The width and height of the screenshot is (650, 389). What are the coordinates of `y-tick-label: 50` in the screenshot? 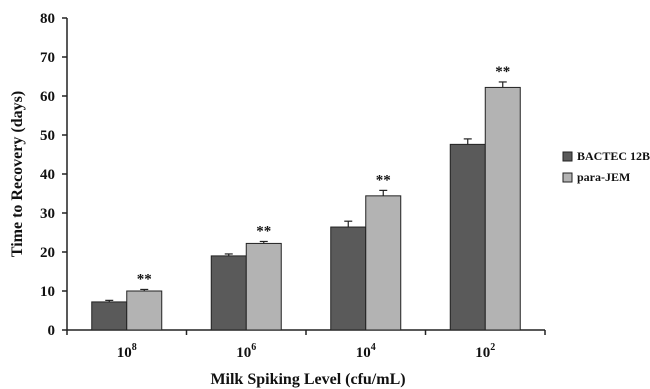 It's located at (47, 136).